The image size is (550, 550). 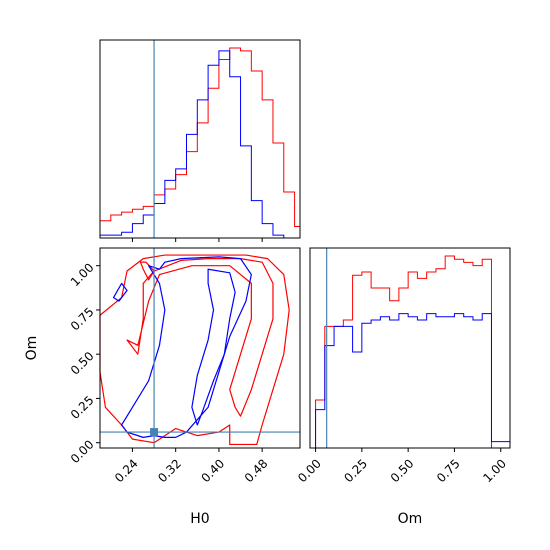 I want to click on contour-x-axis-label: H0, so click(x=199, y=519).